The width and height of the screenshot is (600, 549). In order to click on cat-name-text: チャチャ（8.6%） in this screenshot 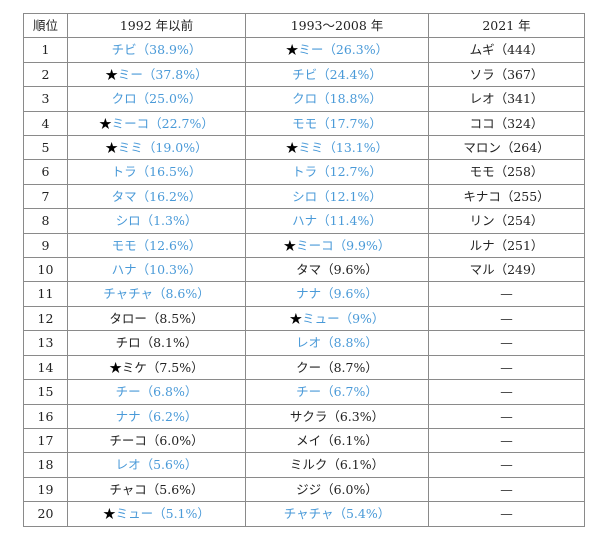, I will do `click(156, 294)`.